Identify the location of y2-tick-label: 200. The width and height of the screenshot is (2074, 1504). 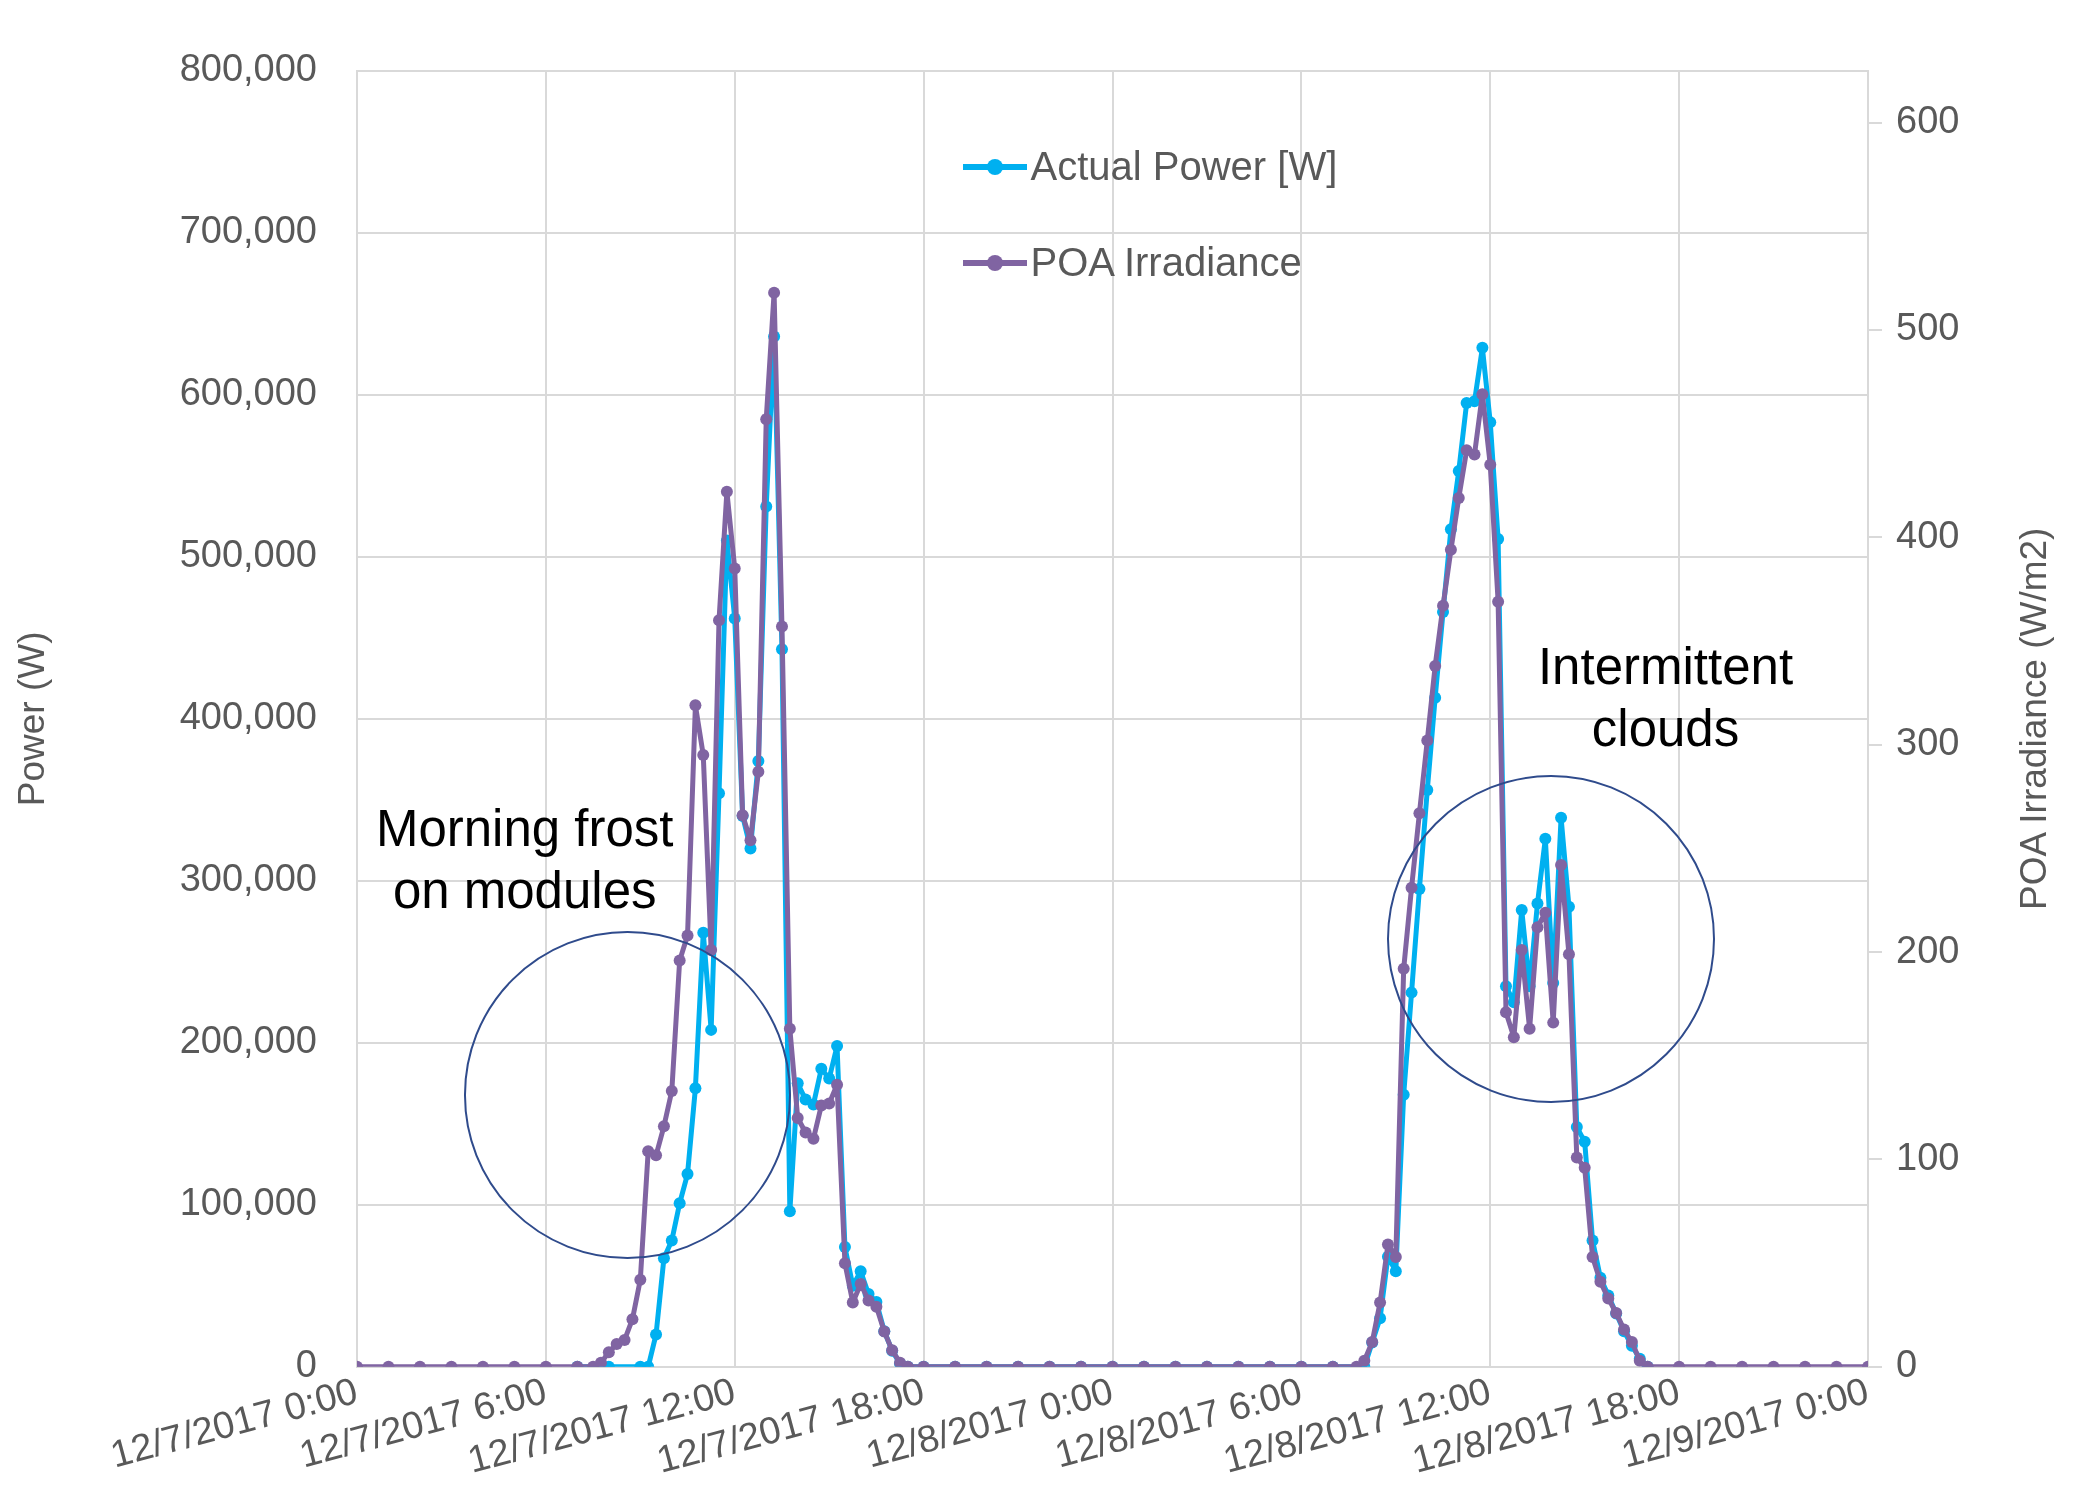
(1928, 949).